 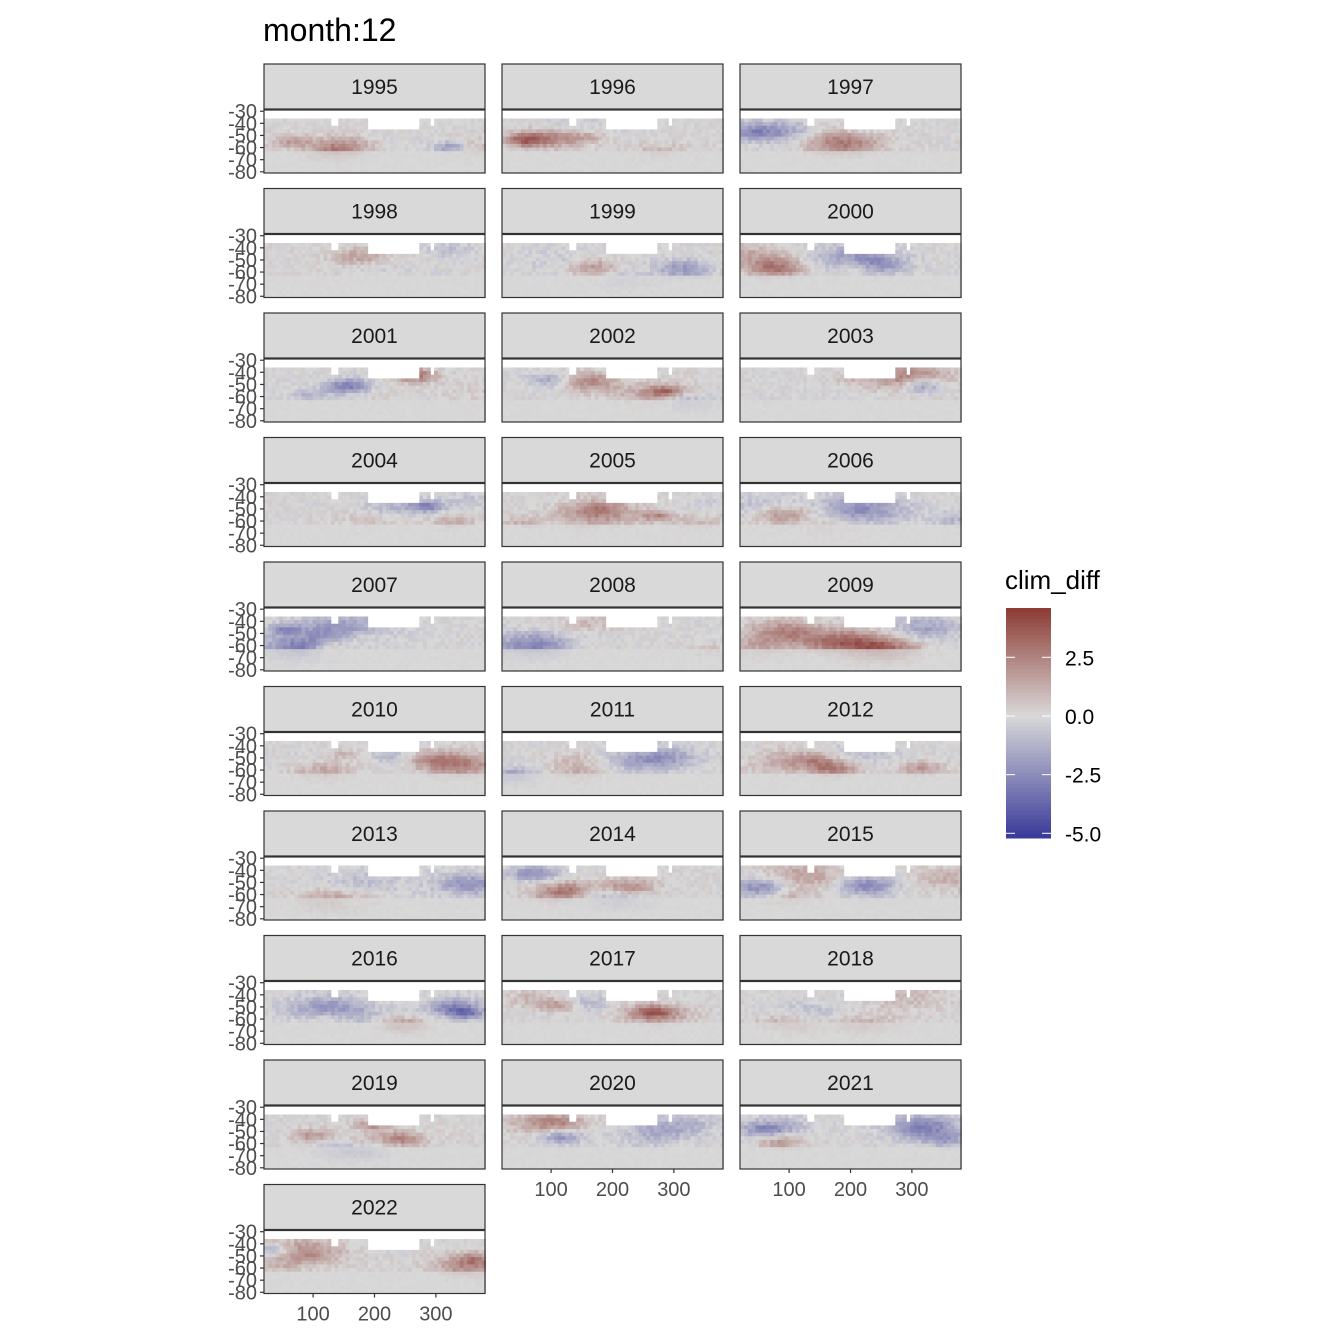 I want to click on facet-label: 1996, so click(x=612, y=87).